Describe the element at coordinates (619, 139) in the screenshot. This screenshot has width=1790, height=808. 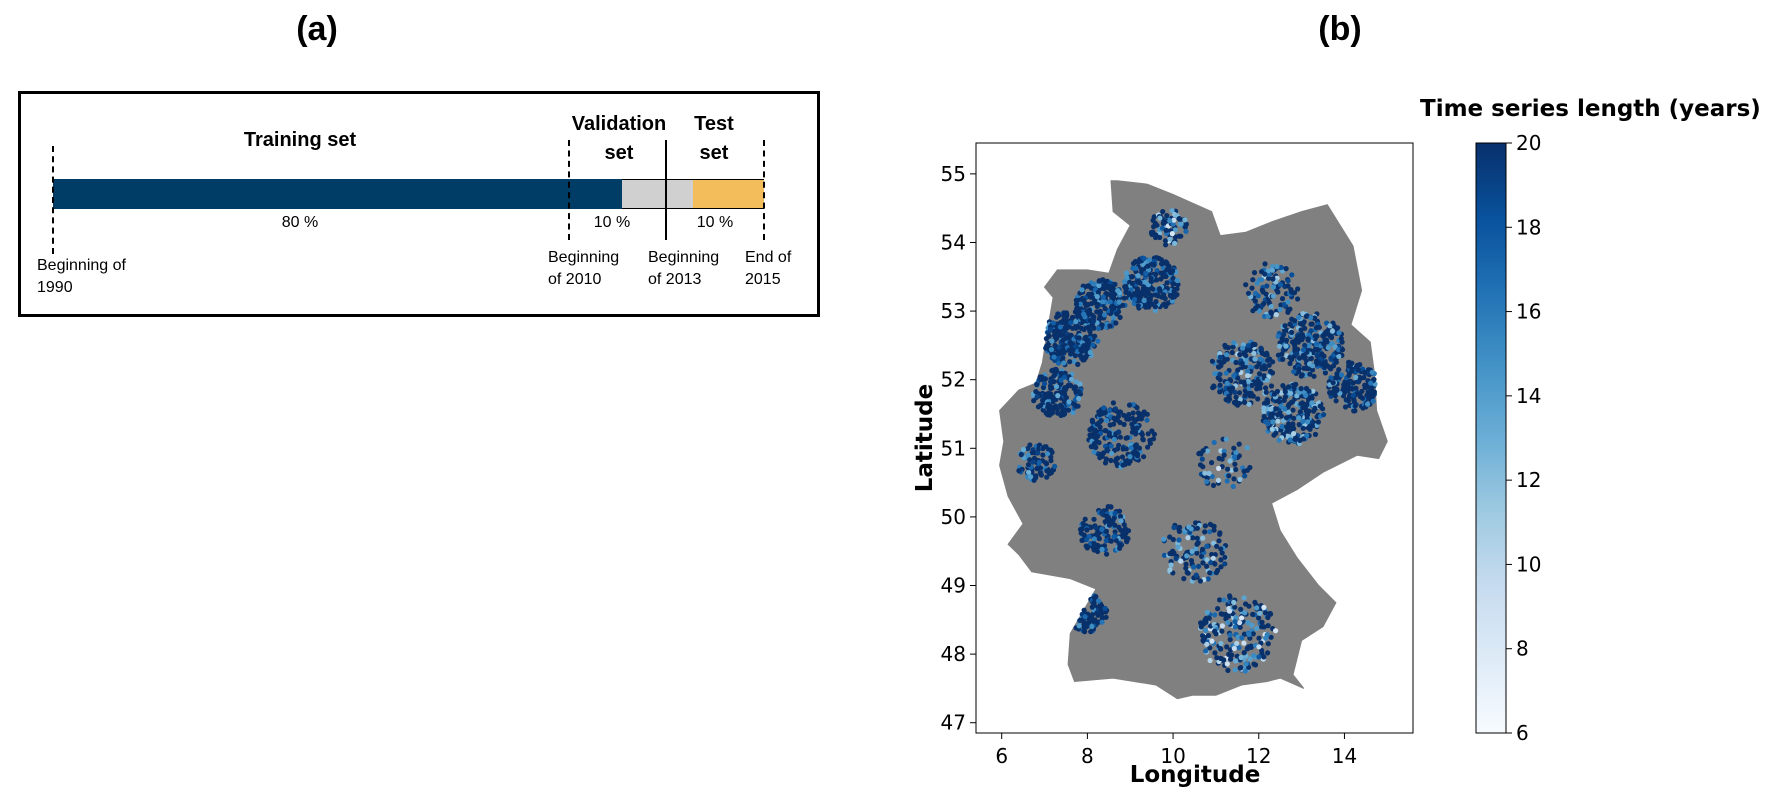
I see `validation-set-title: Validation set` at that location.